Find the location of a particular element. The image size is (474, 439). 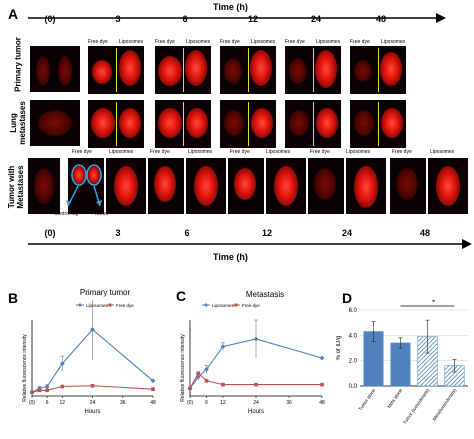

image-primary-6h is located at coordinates (183, 70).